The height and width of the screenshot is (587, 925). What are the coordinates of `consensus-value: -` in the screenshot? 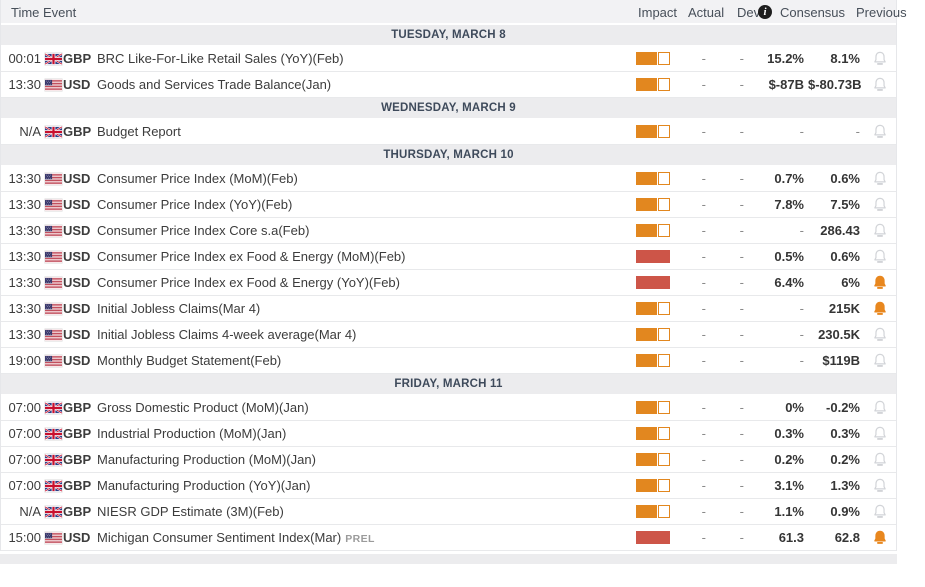 It's located at (801, 131).